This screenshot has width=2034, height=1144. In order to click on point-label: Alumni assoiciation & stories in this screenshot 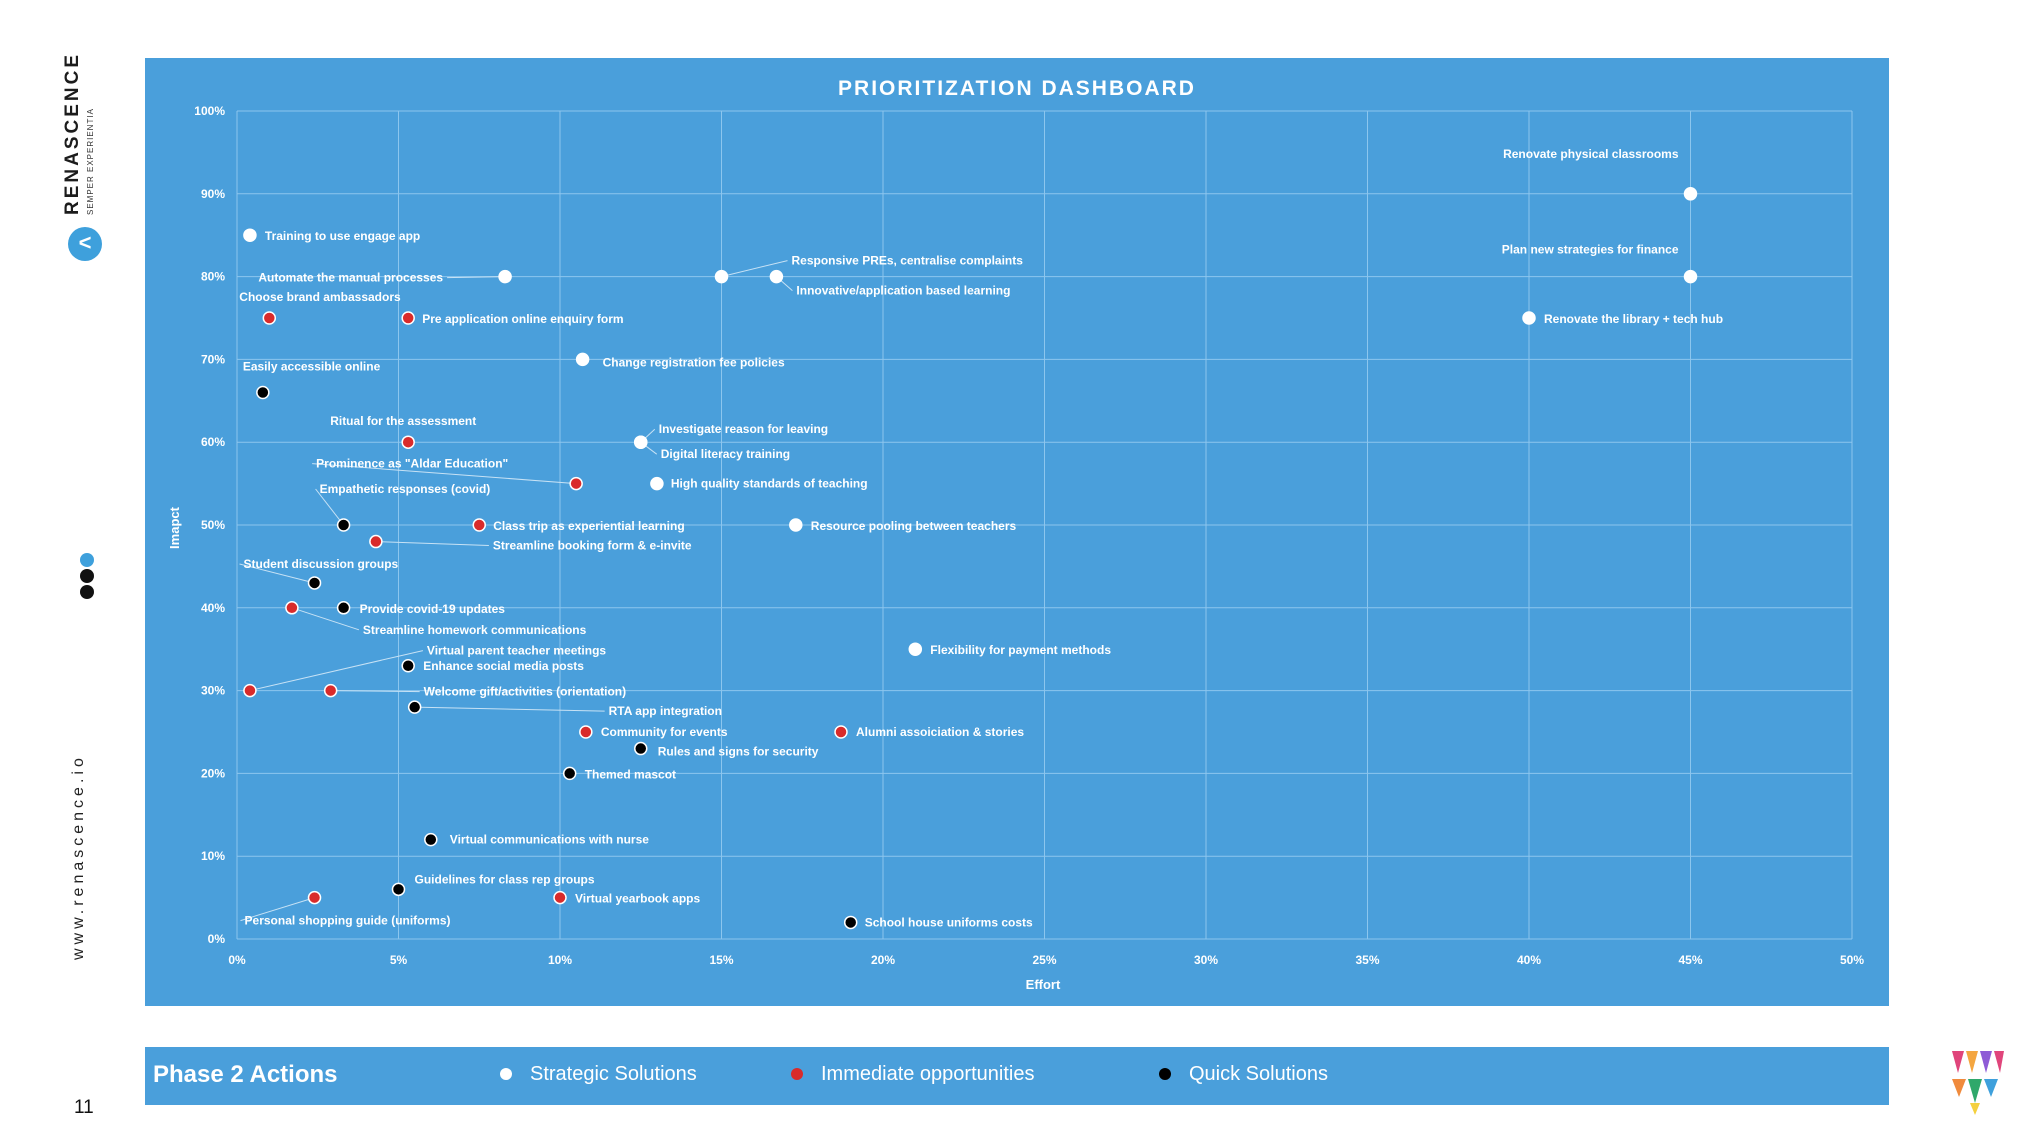, I will do `click(940, 732)`.